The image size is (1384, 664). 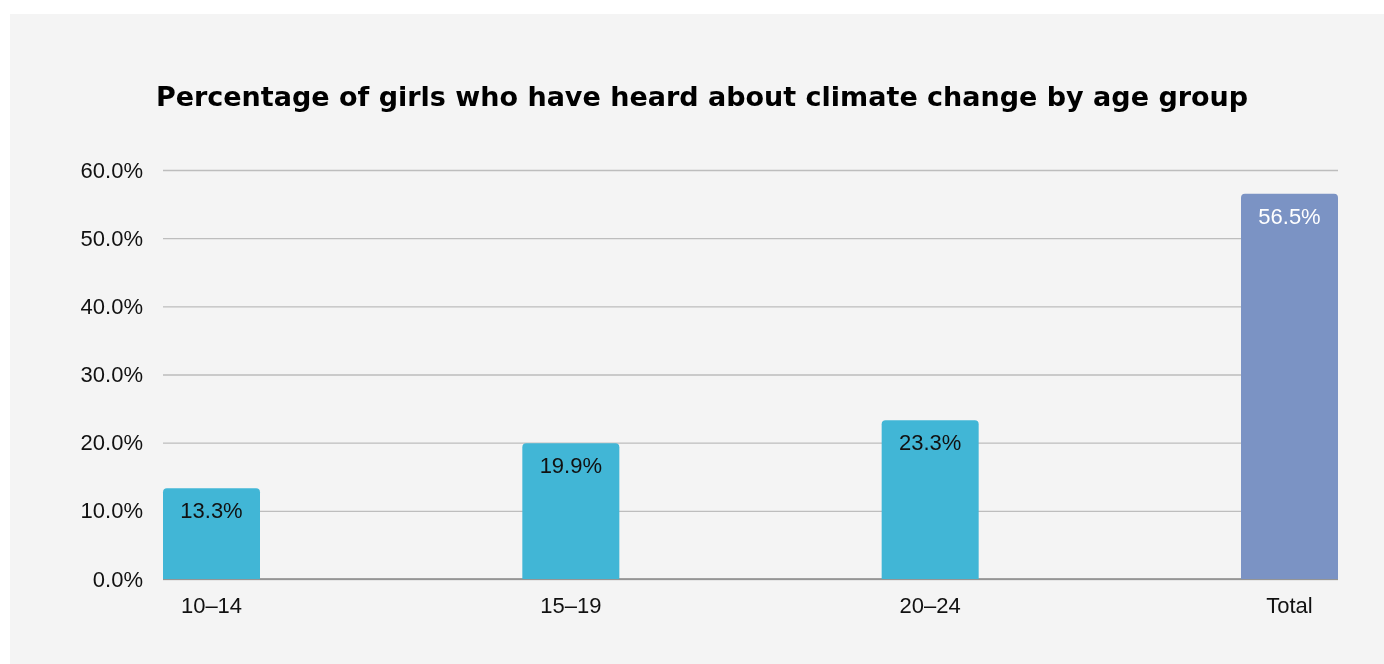 I want to click on y-tick-label: 30.0%, so click(x=111, y=375).